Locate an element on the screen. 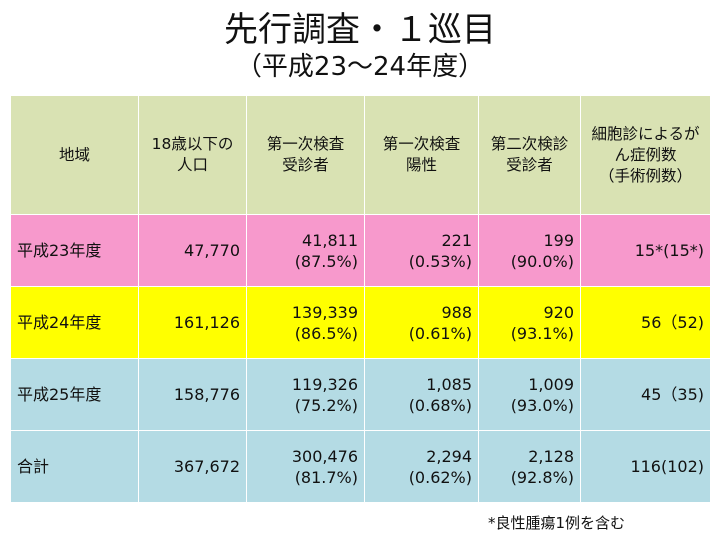 This screenshot has width=720, height=540. cell-first-positive: 988 (0.61%) is located at coordinates (421, 322).